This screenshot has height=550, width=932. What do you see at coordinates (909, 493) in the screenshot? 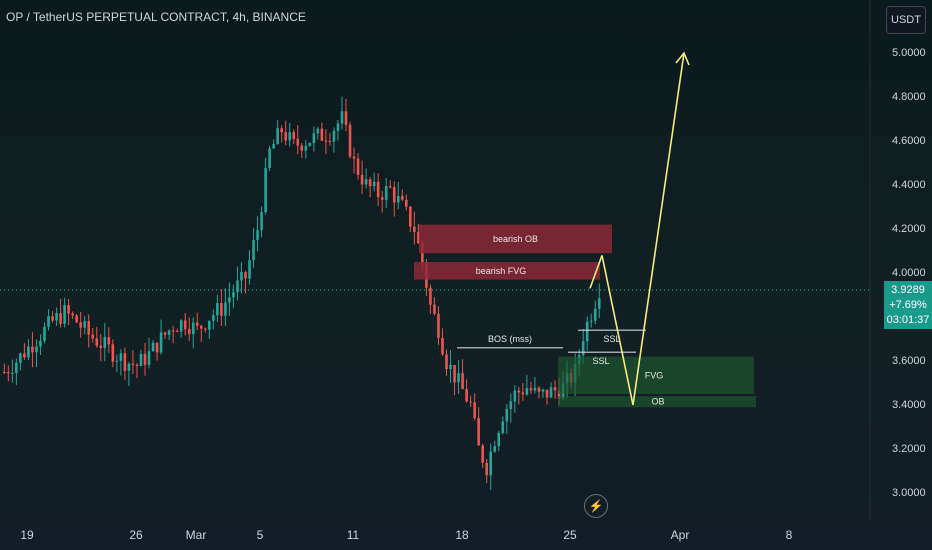
I see `price-tick: 3.0000` at bounding box center [909, 493].